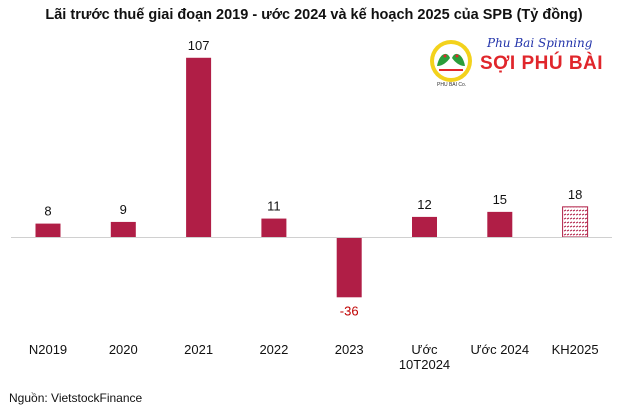 The width and height of the screenshot is (628, 414). Describe the element at coordinates (452, 85) in the screenshot. I see `logo-subtext: PHU BAI Co.` at that location.